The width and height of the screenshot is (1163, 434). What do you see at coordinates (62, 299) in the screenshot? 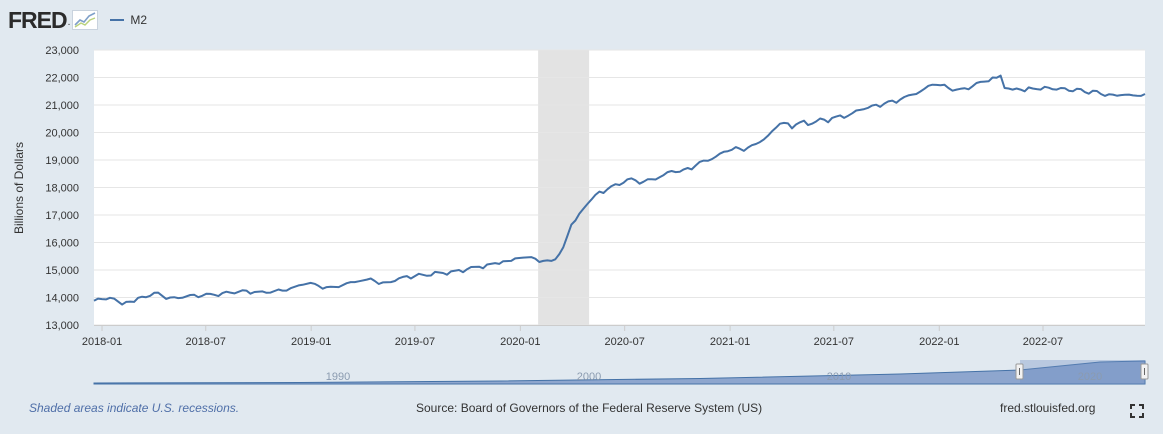
I see `y-tick-label: 14,000` at bounding box center [62, 299].